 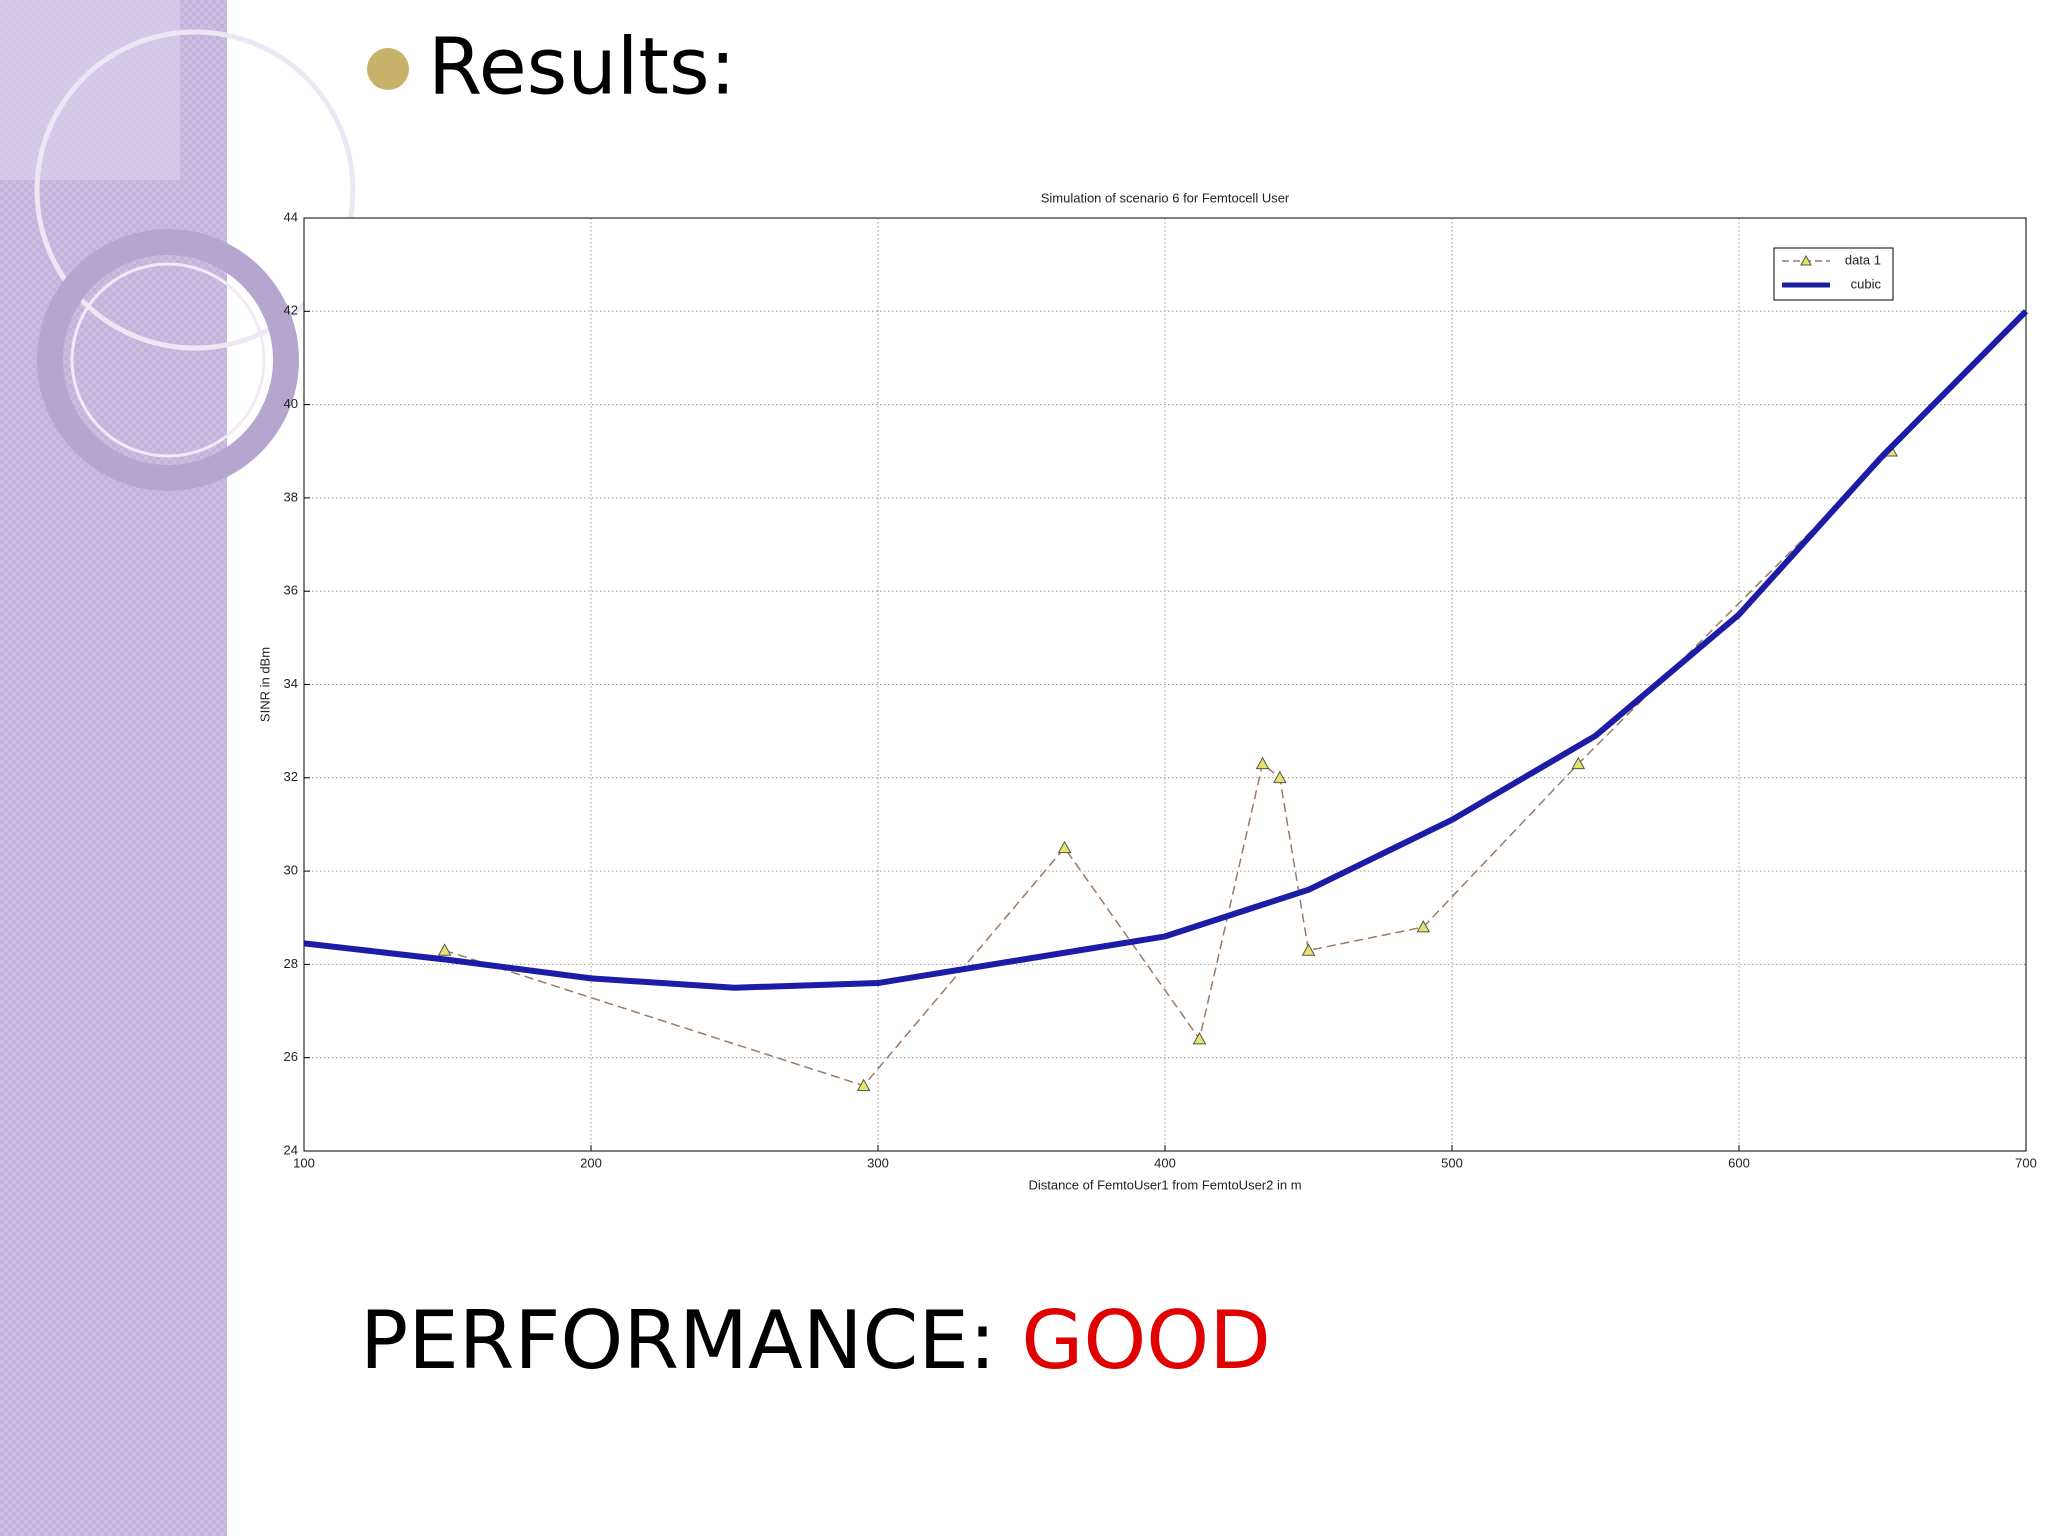 I want to click on legend-label: cubic, so click(x=1866, y=283).